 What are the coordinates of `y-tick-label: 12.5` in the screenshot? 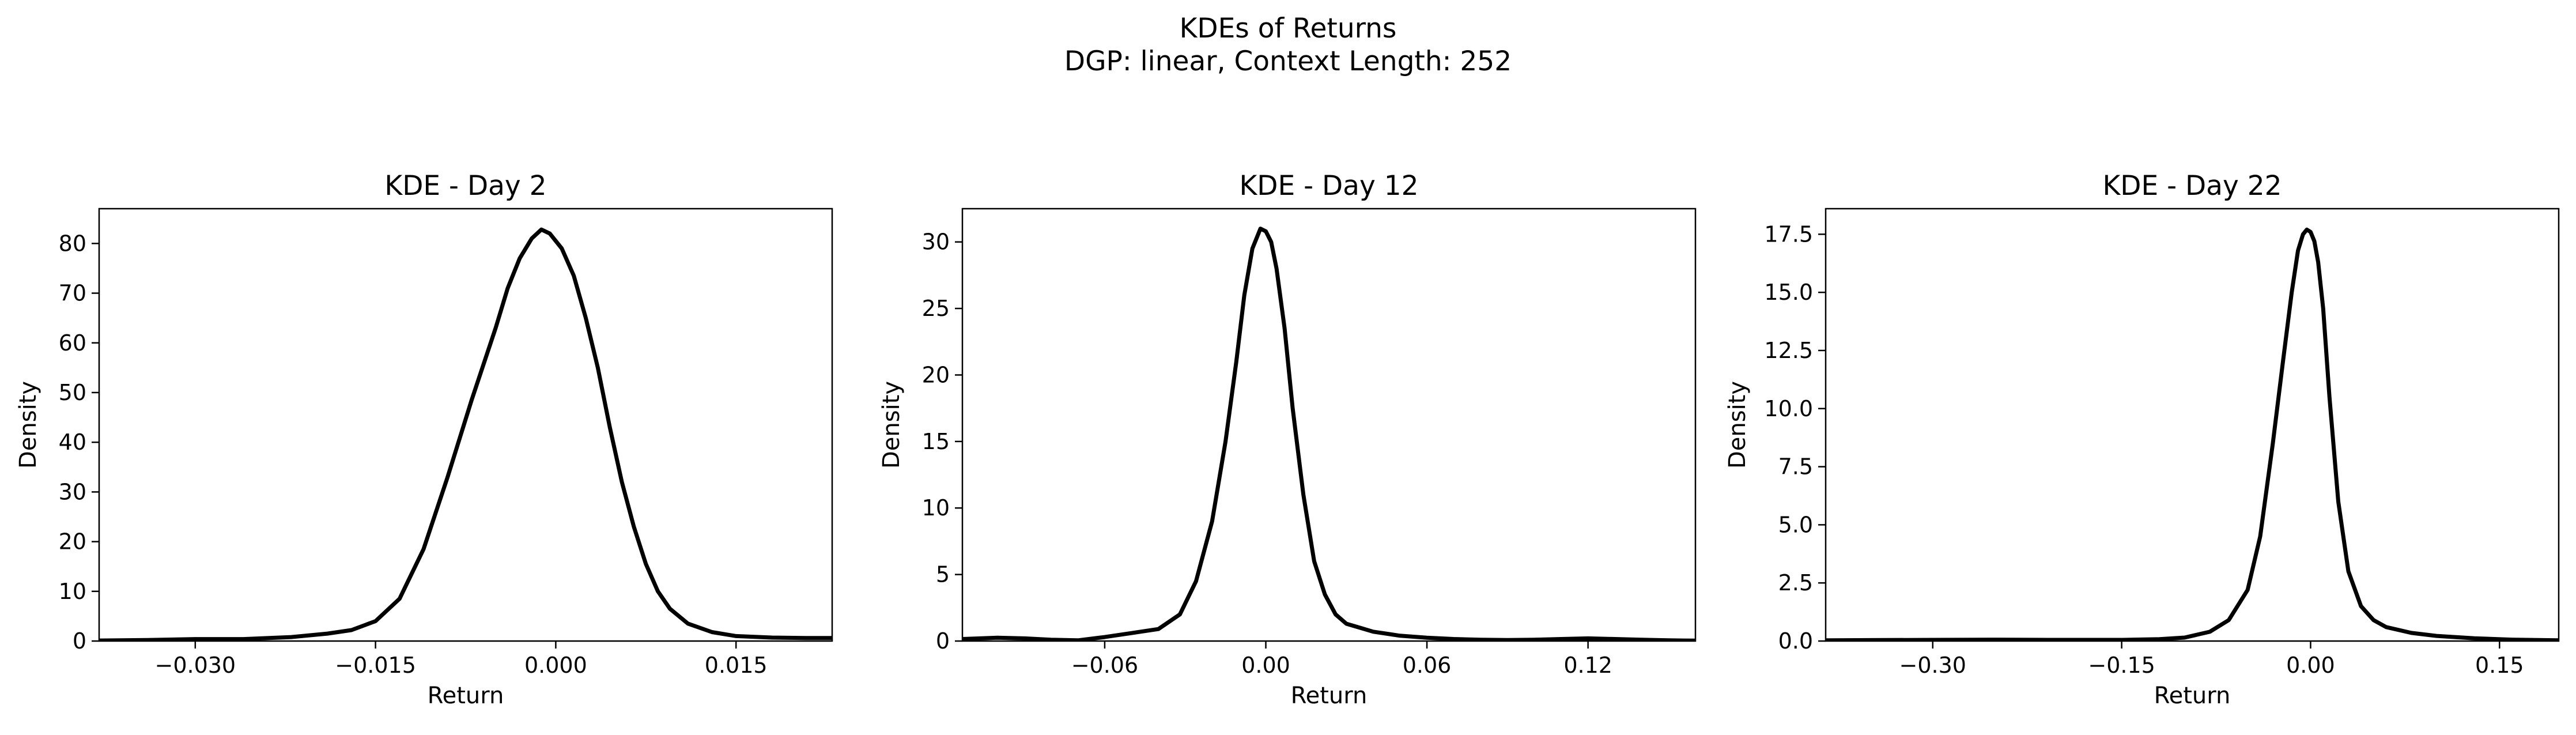 It's located at (1788, 350).